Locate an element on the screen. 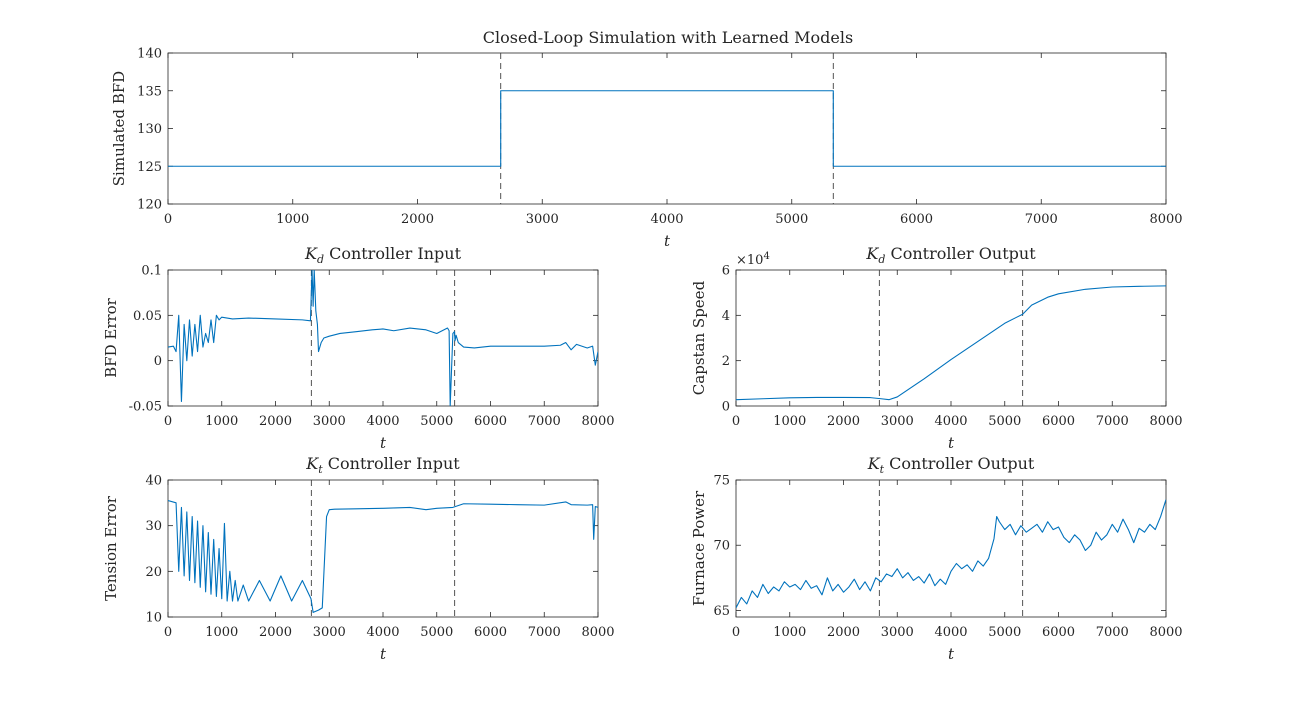 This screenshot has height=705, width=1290. y-tick-label: 75 is located at coordinates (721, 481).